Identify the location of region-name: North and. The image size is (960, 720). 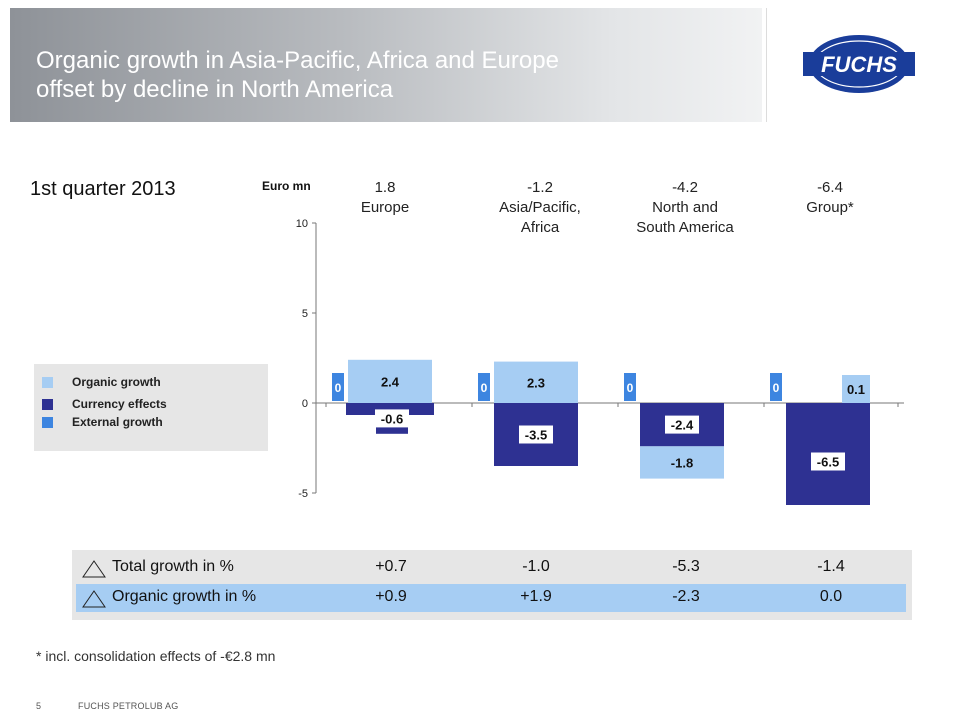
(685, 207).